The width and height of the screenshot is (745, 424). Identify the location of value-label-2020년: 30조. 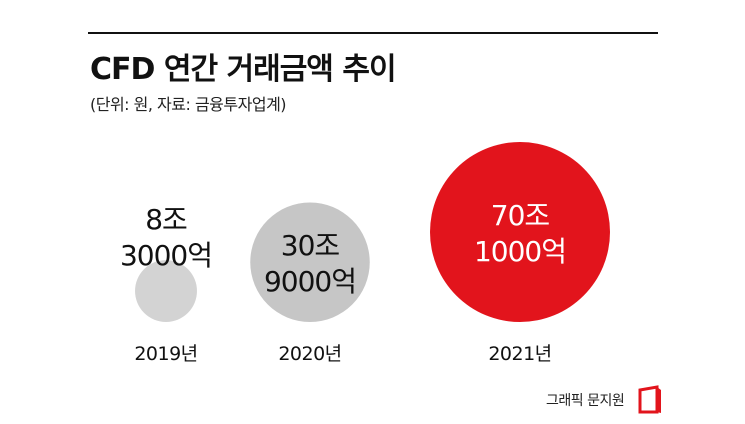
(310, 245).